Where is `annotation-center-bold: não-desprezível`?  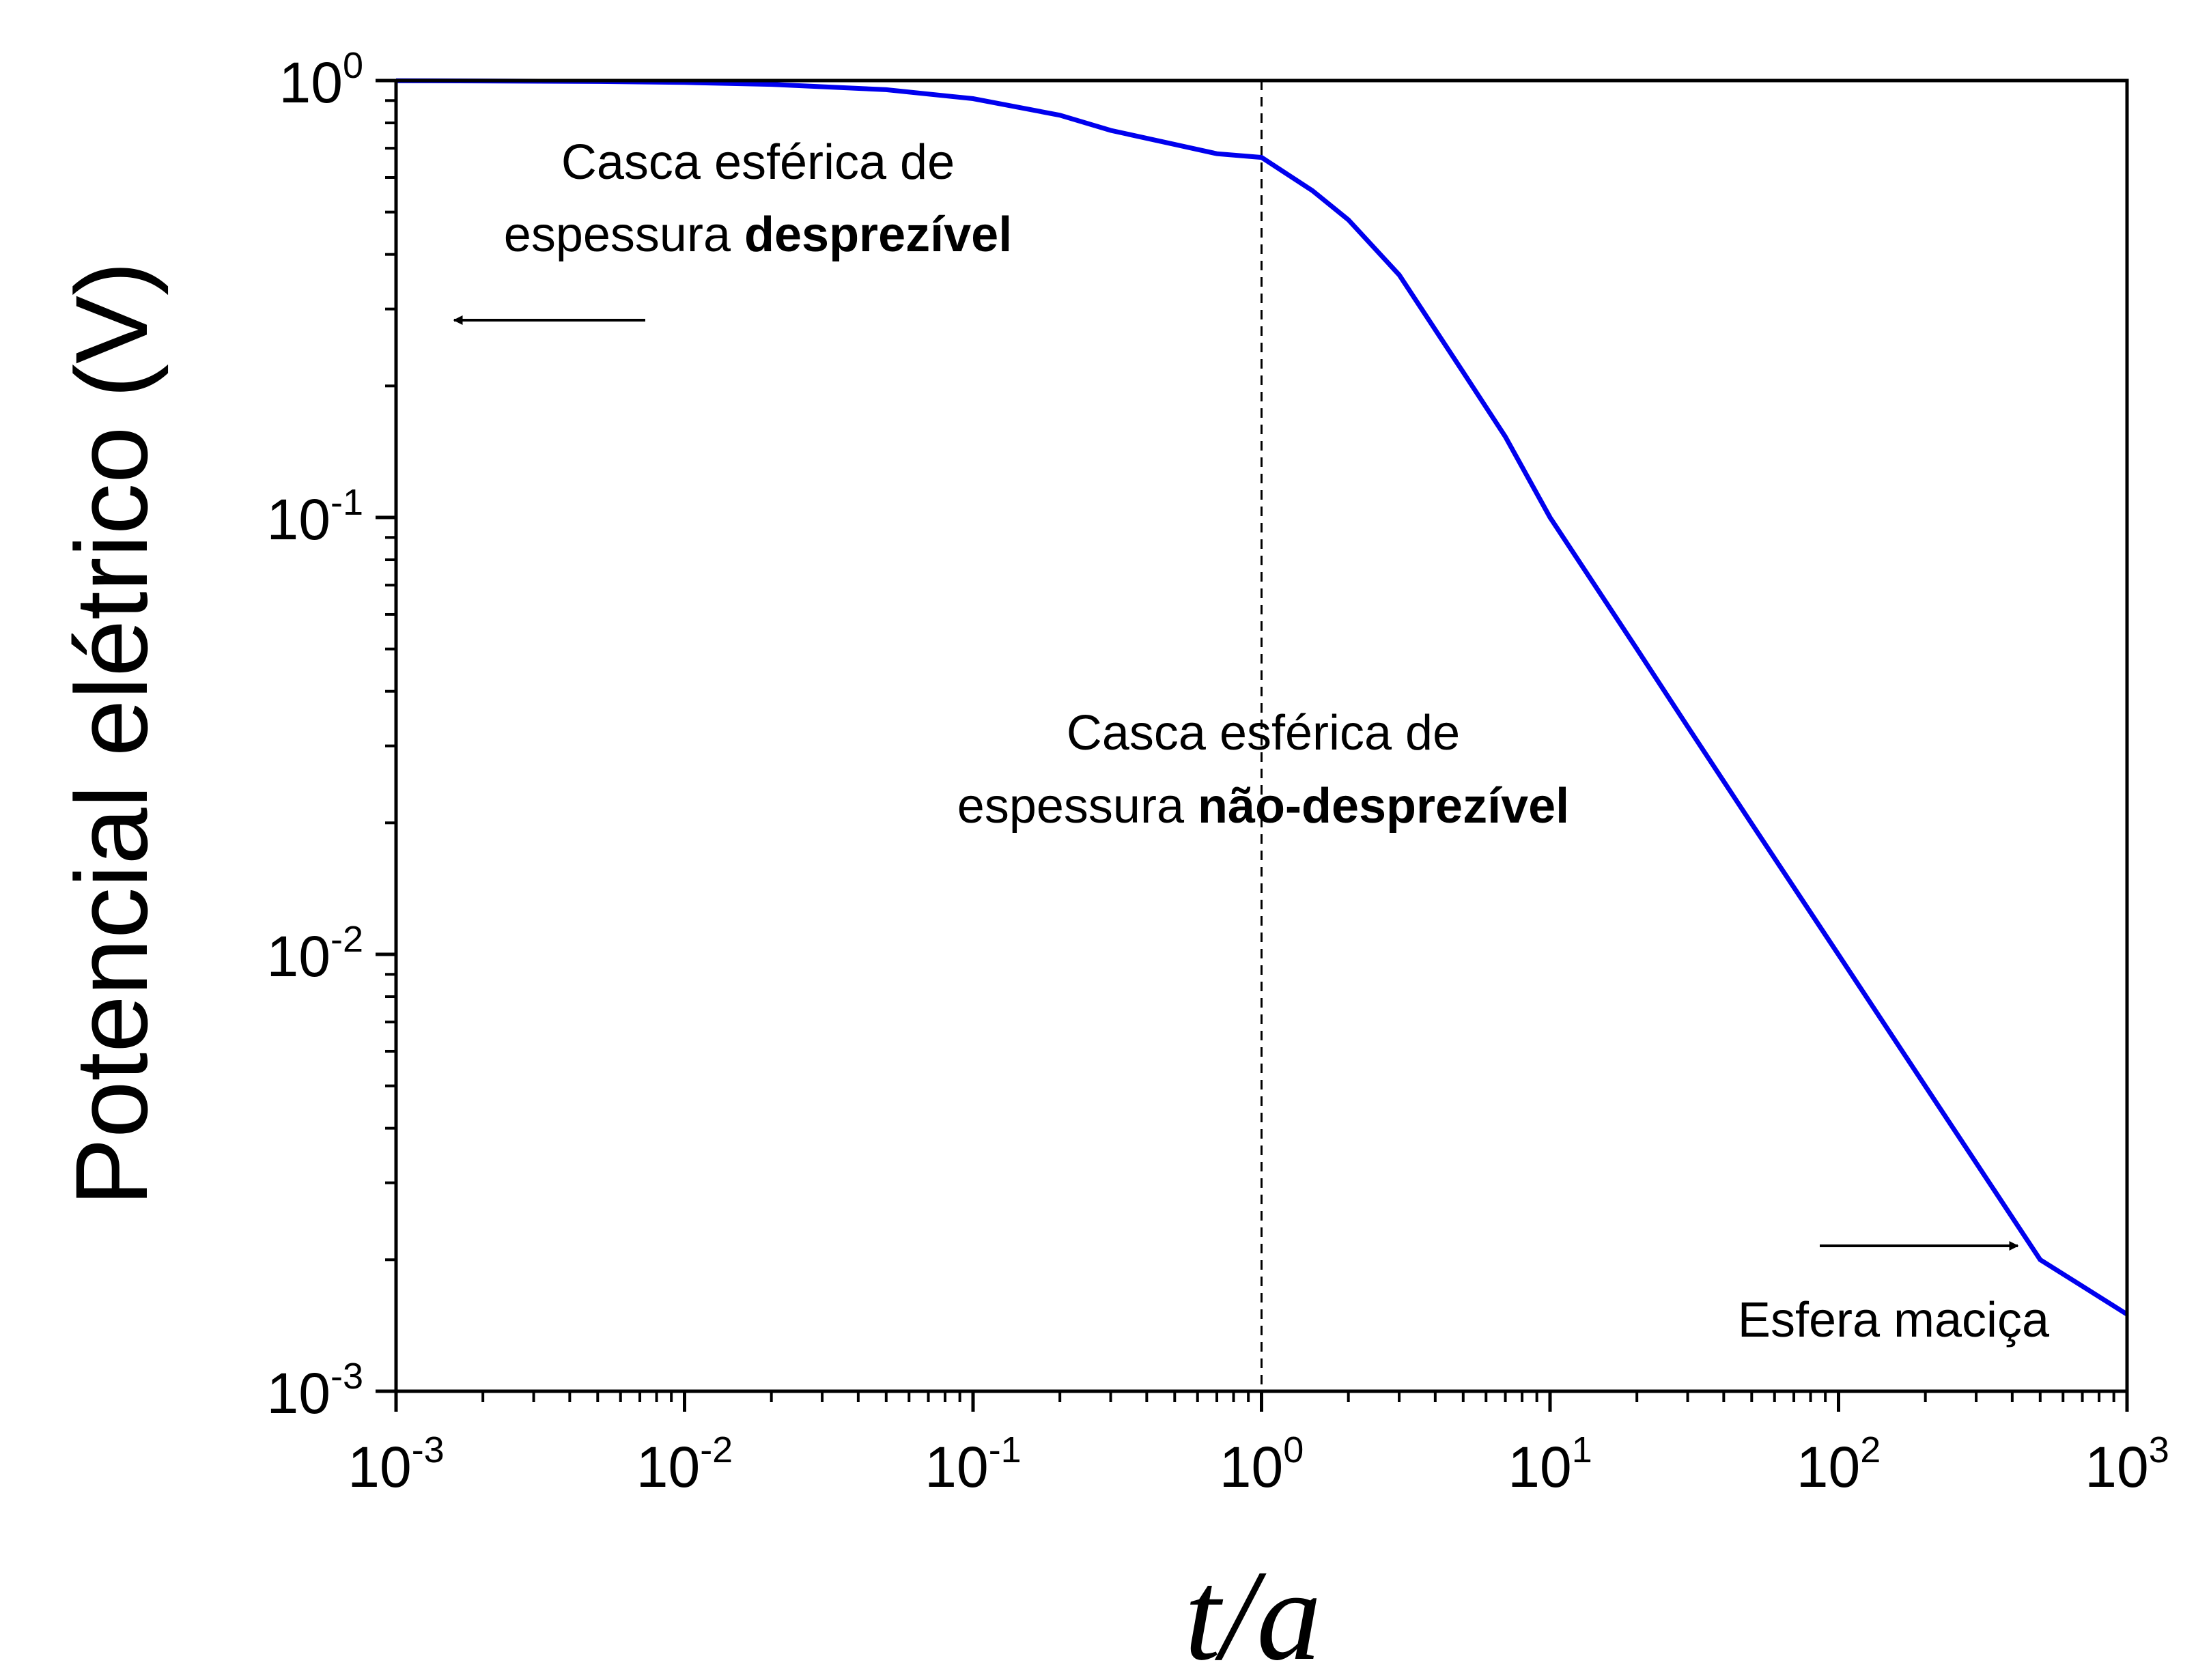 annotation-center-bold: não-desprezível is located at coordinates (1383, 806).